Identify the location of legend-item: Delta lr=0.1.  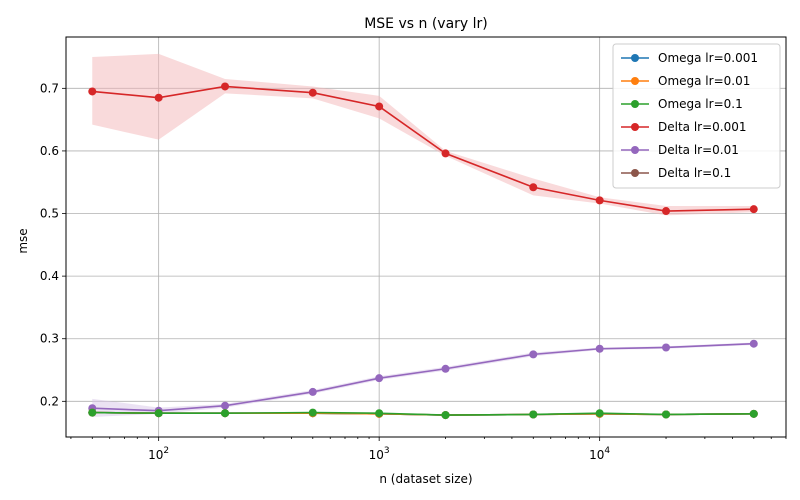
(676, 173).